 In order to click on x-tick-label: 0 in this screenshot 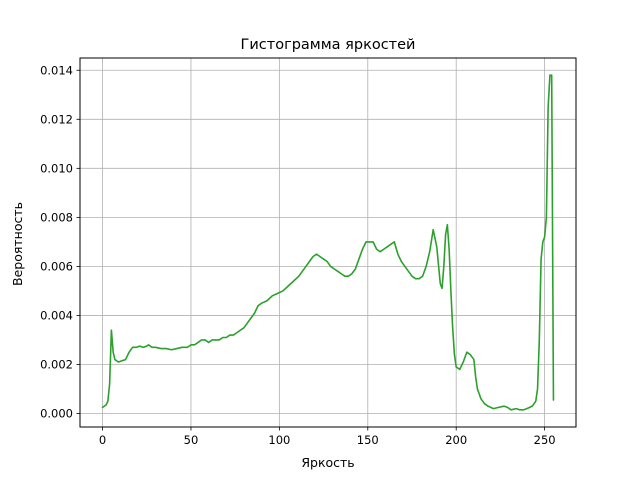, I will do `click(102, 440)`.